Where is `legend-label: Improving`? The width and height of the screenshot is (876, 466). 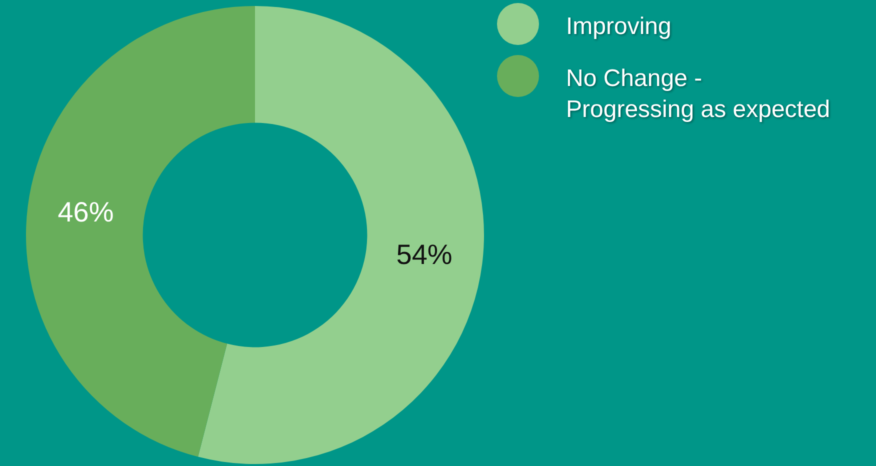
legend-label: Improving is located at coordinates (619, 27).